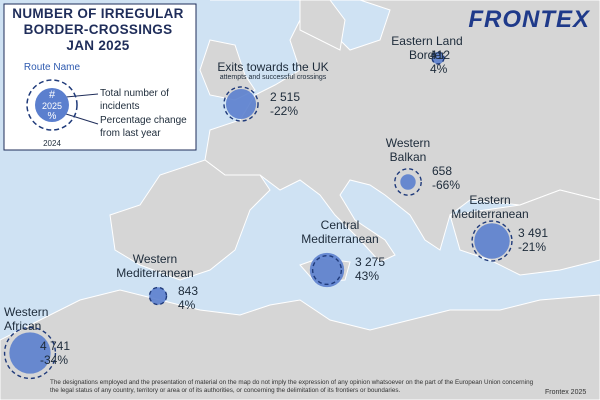 This screenshot has height=400, width=600. Describe the element at coordinates (273, 77) in the screenshot. I see `route-subtitle: attempts and successful crossings` at that location.